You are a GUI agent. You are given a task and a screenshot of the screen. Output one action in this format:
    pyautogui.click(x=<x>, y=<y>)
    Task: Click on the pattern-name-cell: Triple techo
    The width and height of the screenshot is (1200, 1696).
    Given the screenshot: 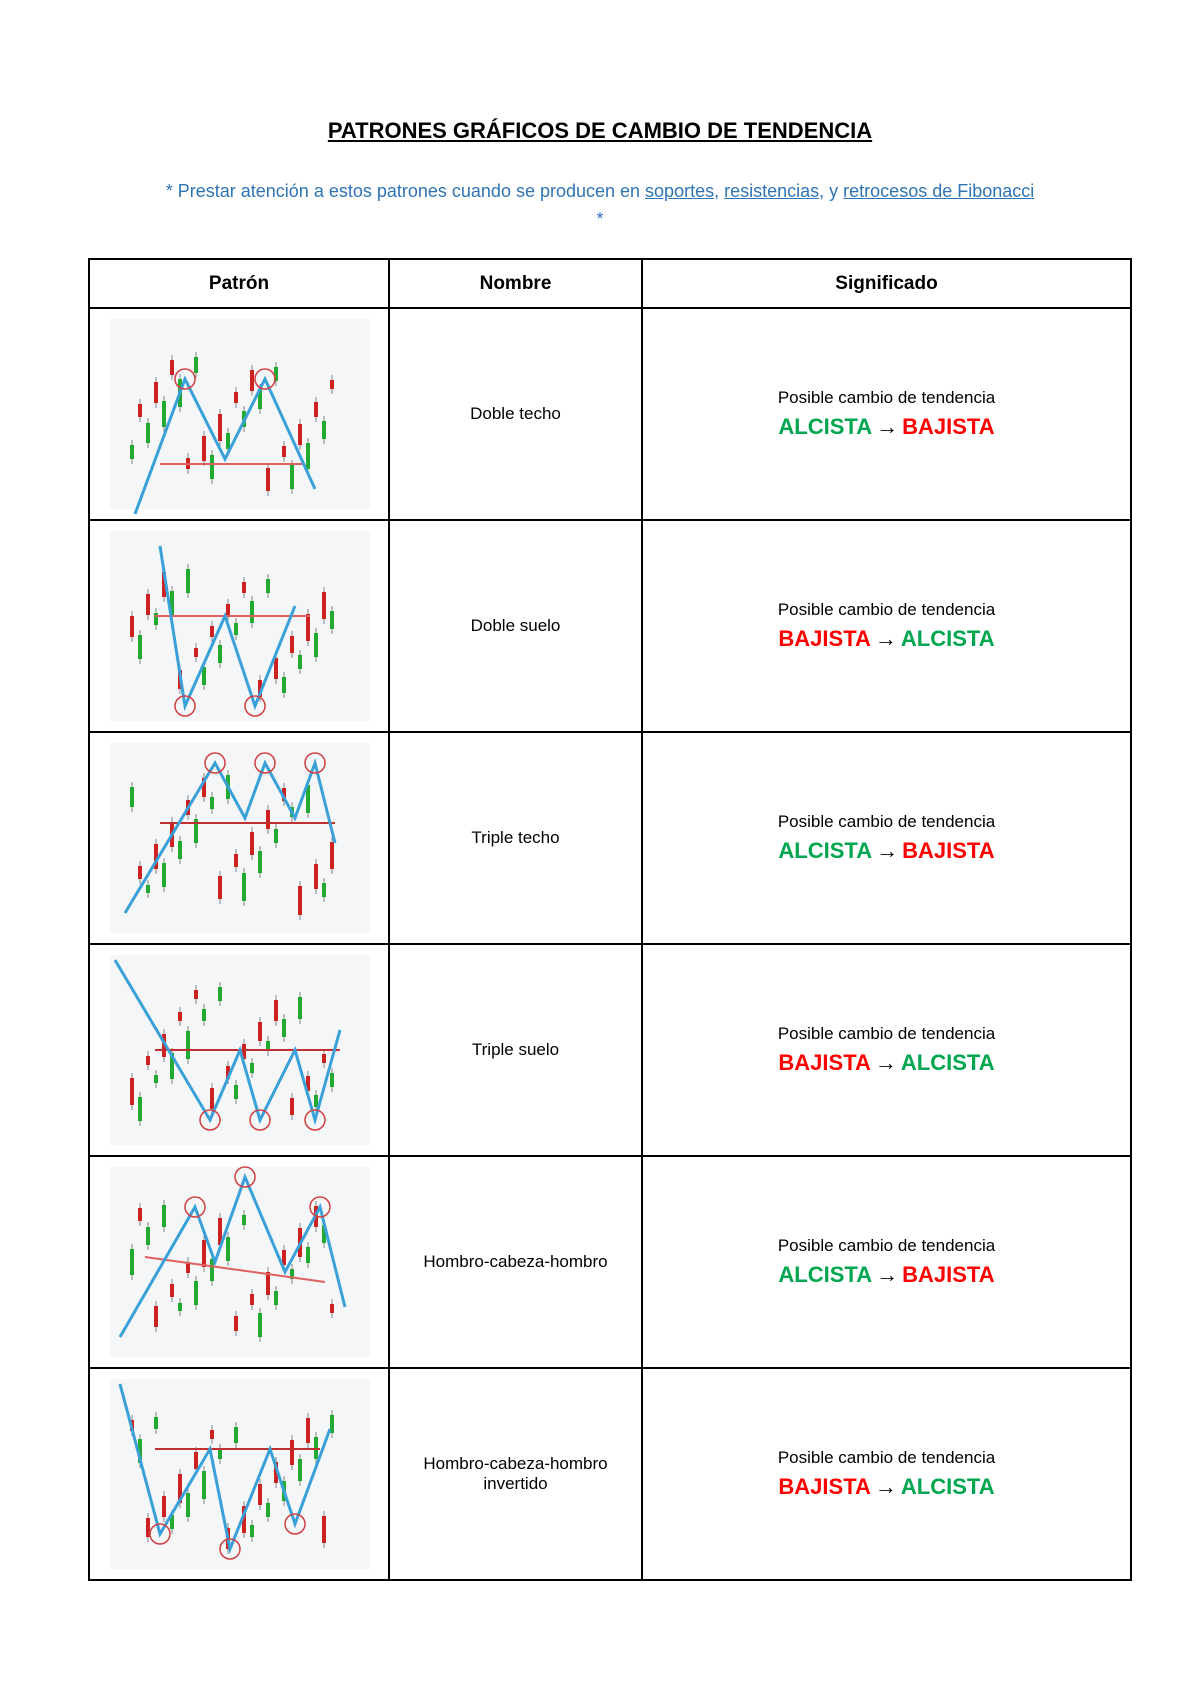 What is the action you would take?
    pyautogui.click(x=515, y=838)
    